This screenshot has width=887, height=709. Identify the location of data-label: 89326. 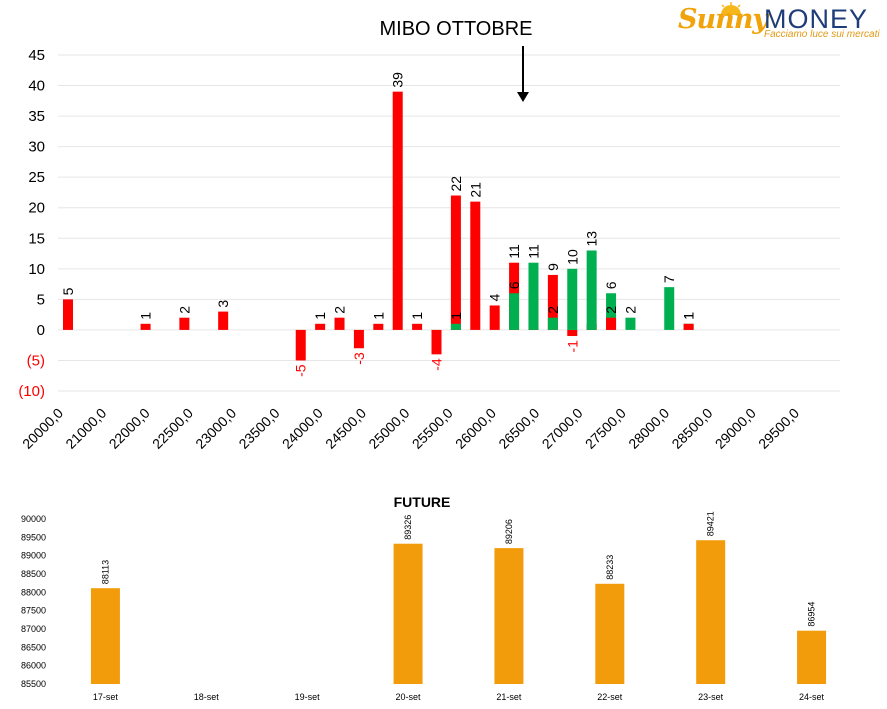
(408, 527).